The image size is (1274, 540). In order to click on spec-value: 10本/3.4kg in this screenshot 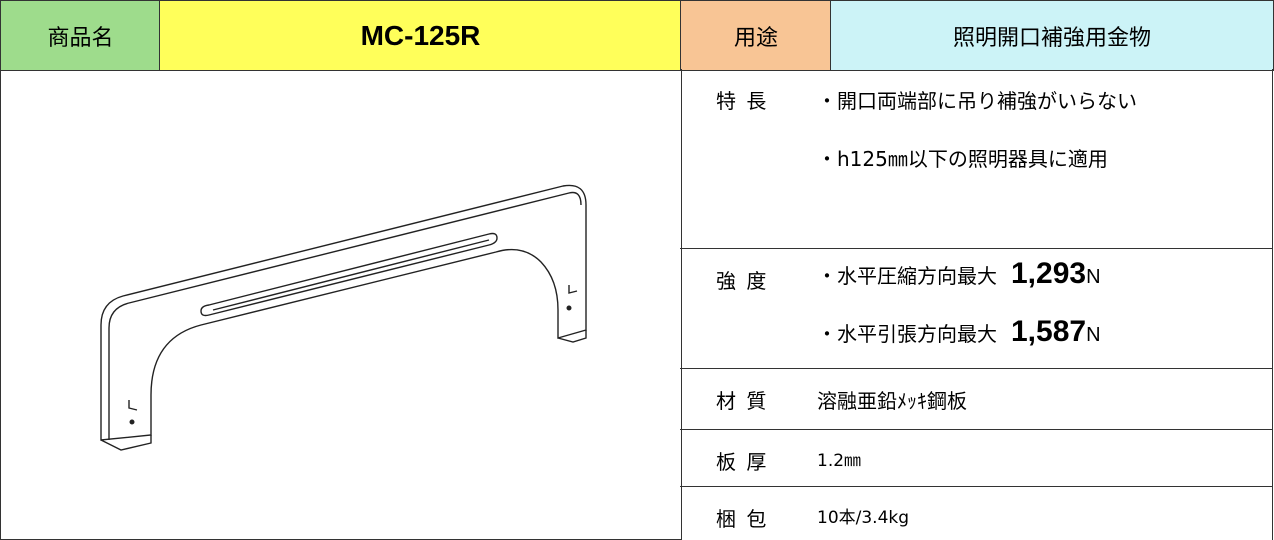, I will do `click(863, 515)`.